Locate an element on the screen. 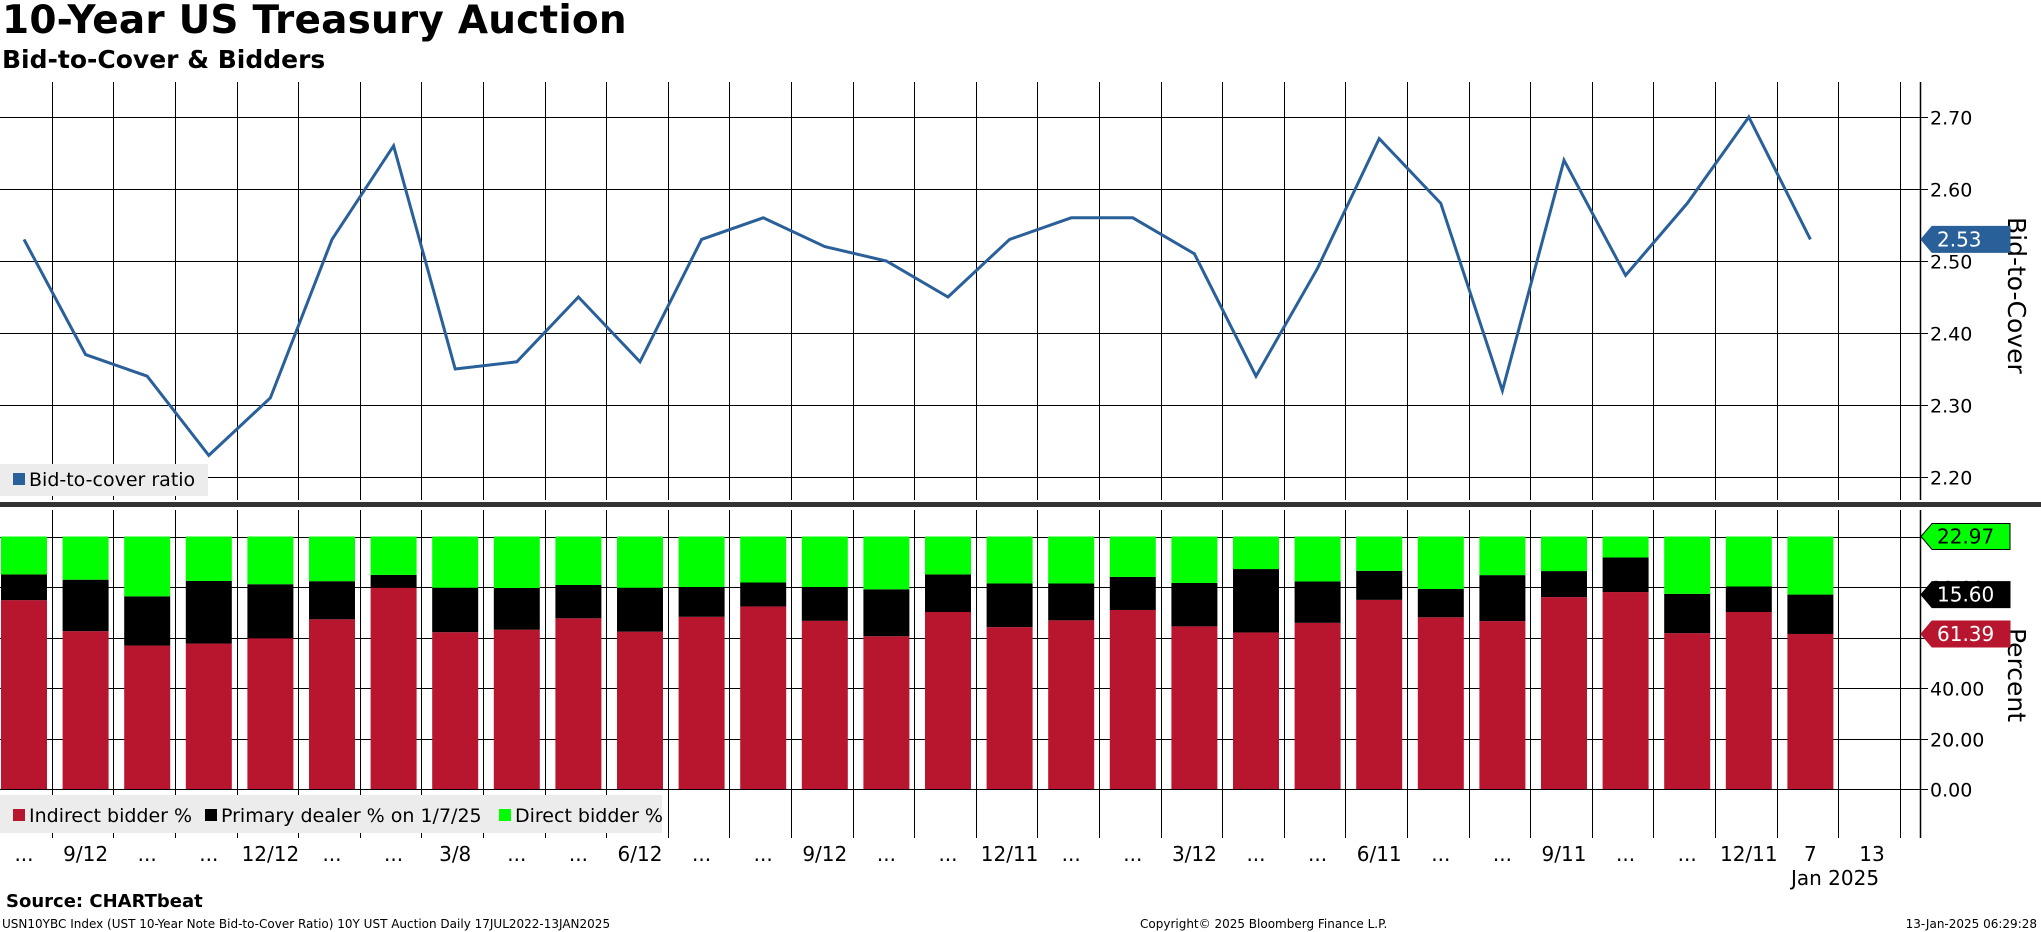  direct-last-value-label: 22.97 is located at coordinates (1965, 537).